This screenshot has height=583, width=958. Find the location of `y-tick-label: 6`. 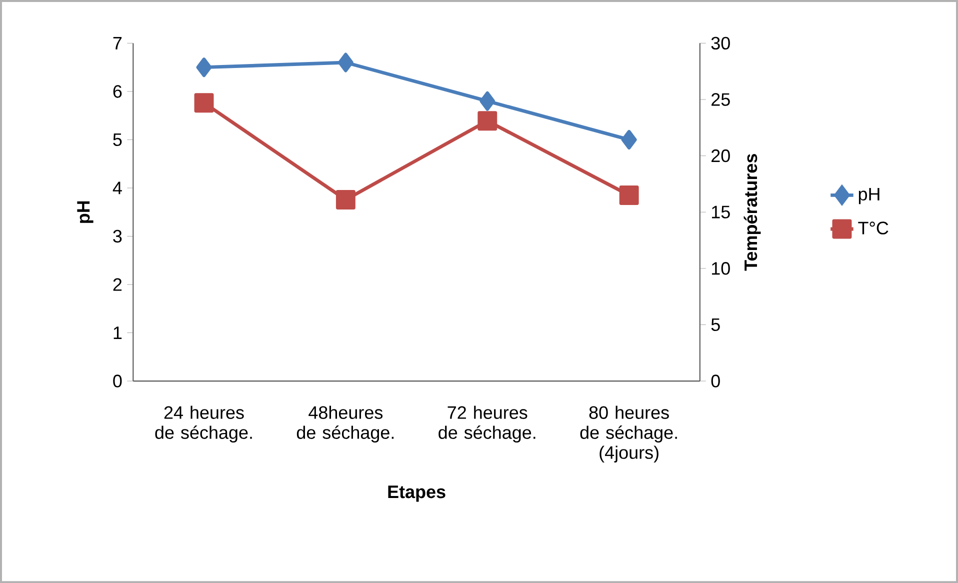

y-tick-label: 6 is located at coordinates (117, 91).